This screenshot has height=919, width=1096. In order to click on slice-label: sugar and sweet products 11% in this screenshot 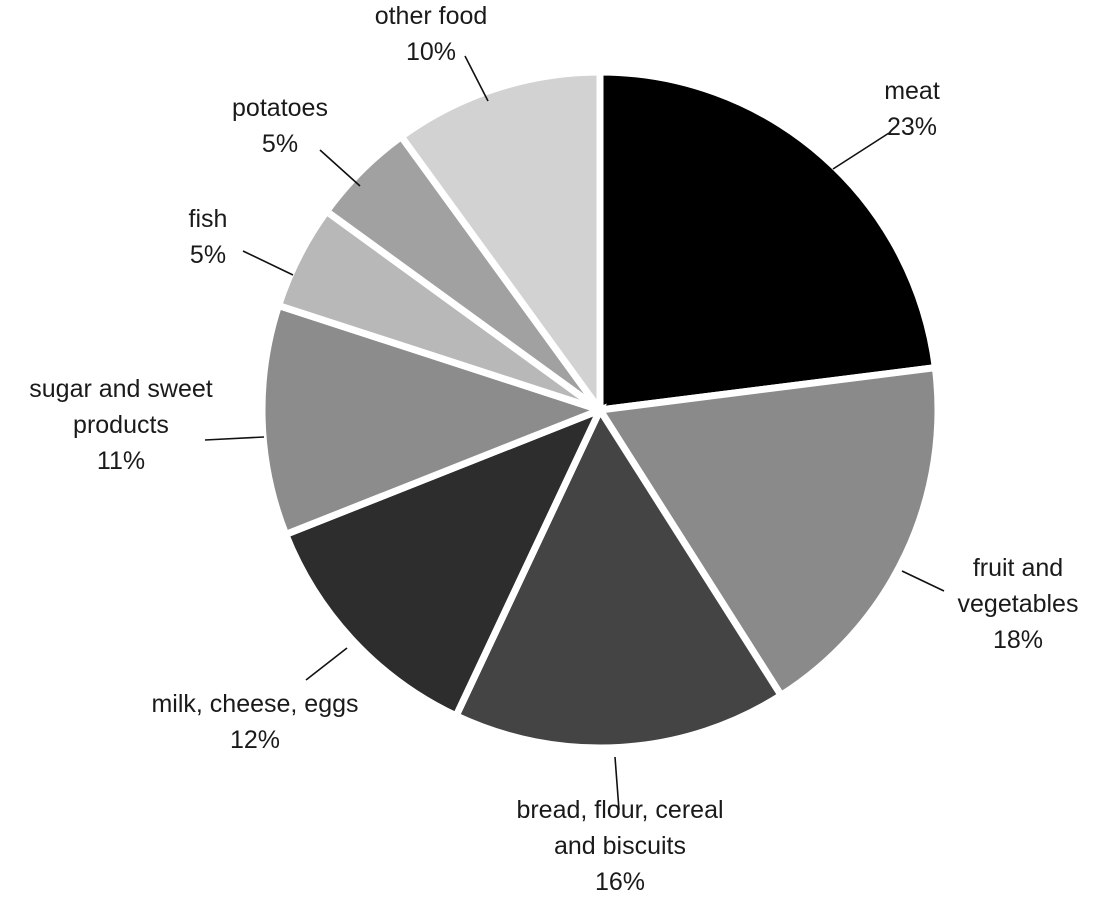, I will do `click(121, 425)`.